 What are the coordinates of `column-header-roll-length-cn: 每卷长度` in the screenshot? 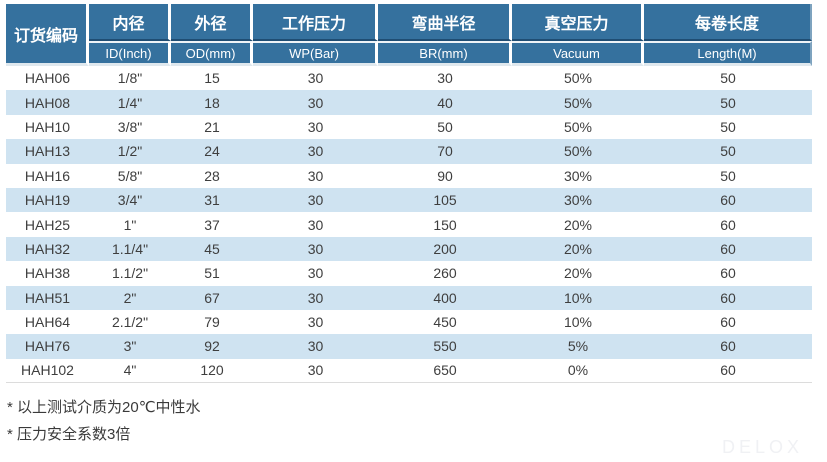 It's located at (728, 22).